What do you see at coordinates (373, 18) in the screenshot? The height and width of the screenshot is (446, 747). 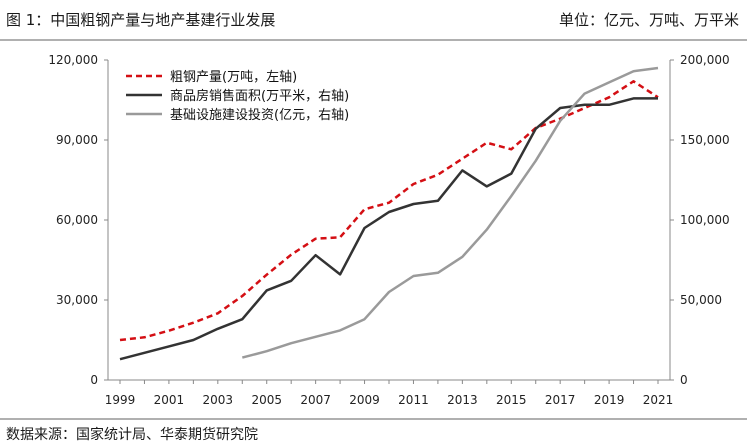 I see `title-bar: 图 1：中国粗钢产量与地产基建行业发展 单位：亿元、万吨、万平米` at bounding box center [373, 18].